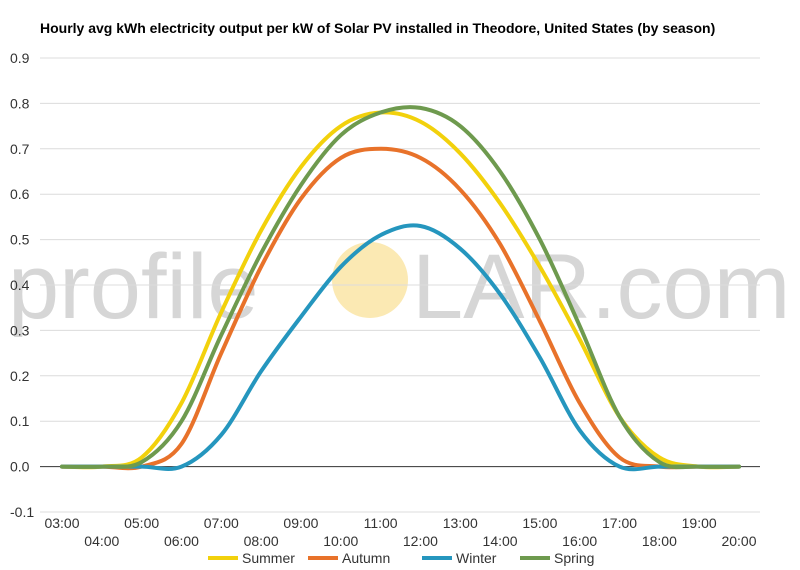  Describe the element at coordinates (133, 287) in the screenshot. I see `watermark-text-left: profile` at that location.